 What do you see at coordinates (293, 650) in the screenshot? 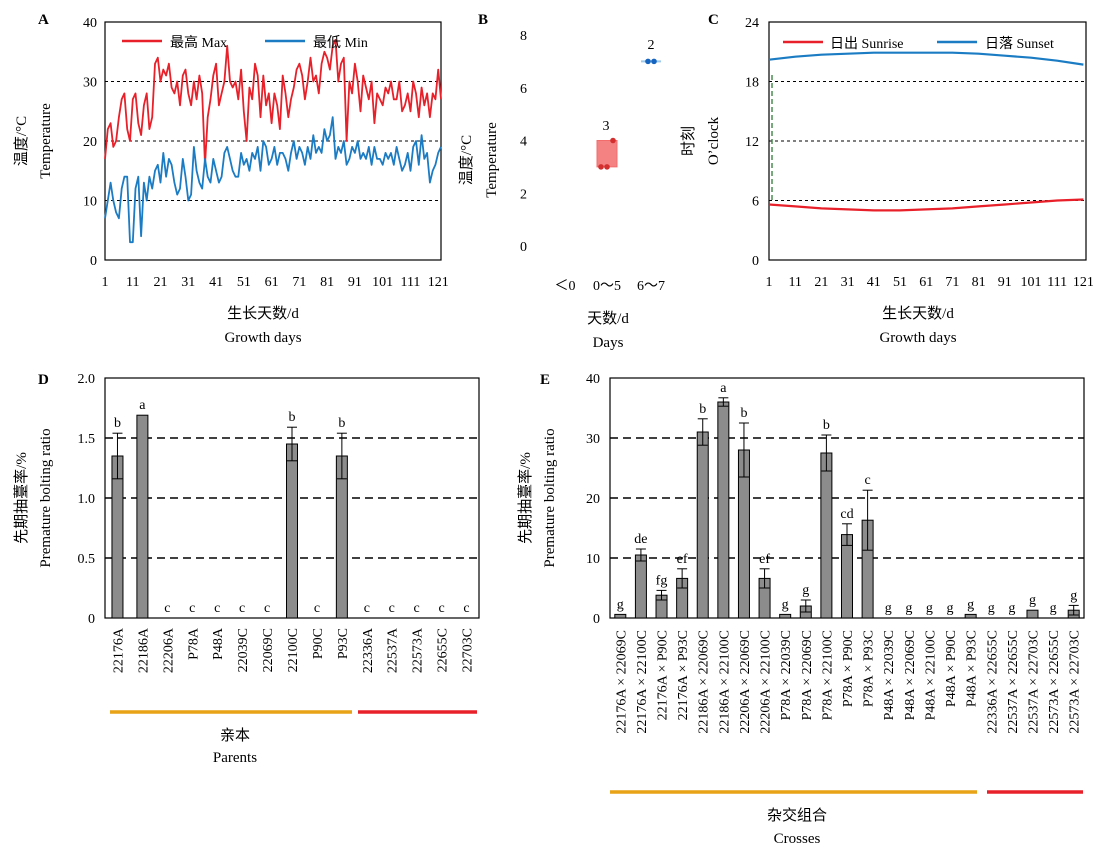
I see `category-label: 22100C` at bounding box center [293, 650].